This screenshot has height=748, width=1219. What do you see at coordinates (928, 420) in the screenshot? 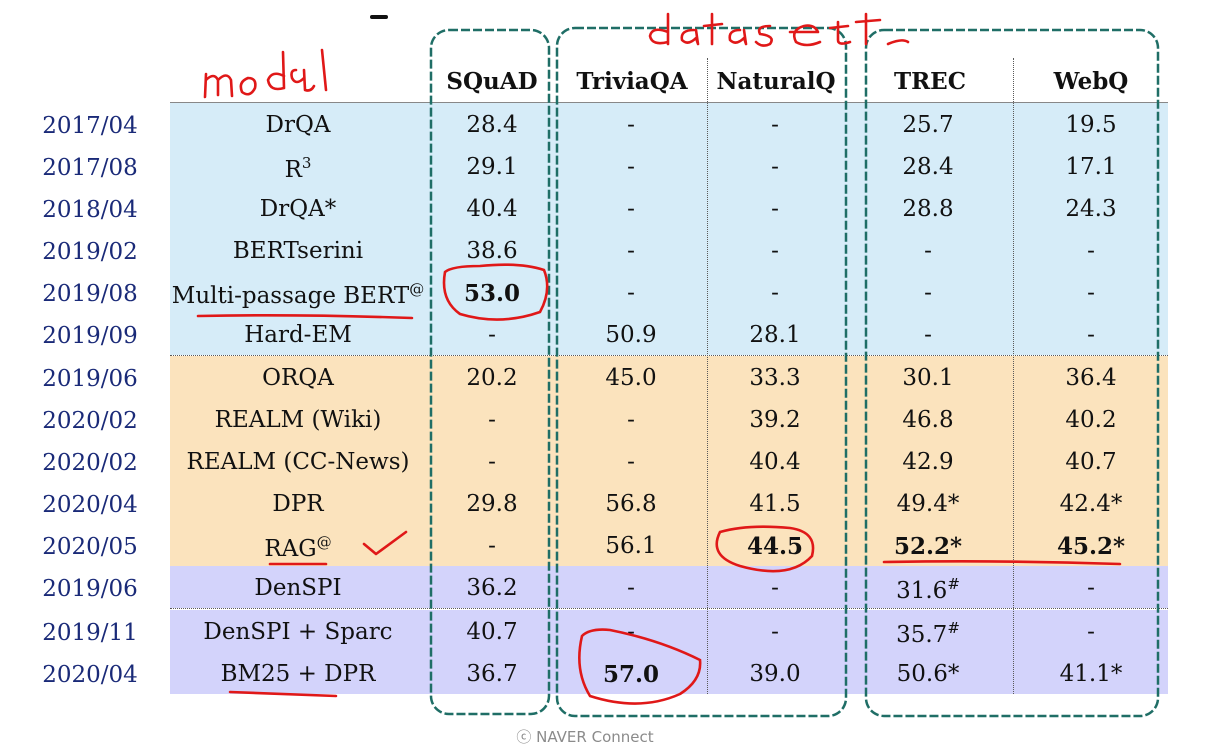
I see `score-cell-trec: 46.8` at bounding box center [928, 420].